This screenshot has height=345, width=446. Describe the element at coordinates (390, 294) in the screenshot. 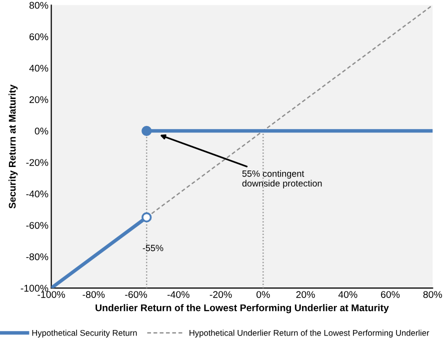

I see `x-tick-label: 60%` at that location.